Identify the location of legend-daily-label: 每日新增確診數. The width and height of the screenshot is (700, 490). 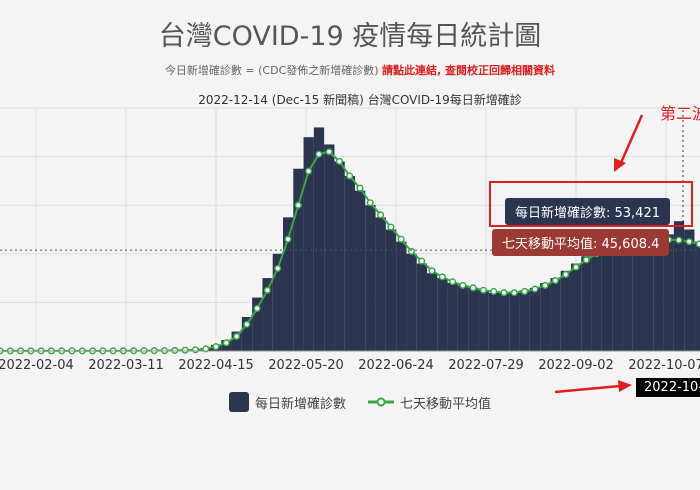
(300, 404).